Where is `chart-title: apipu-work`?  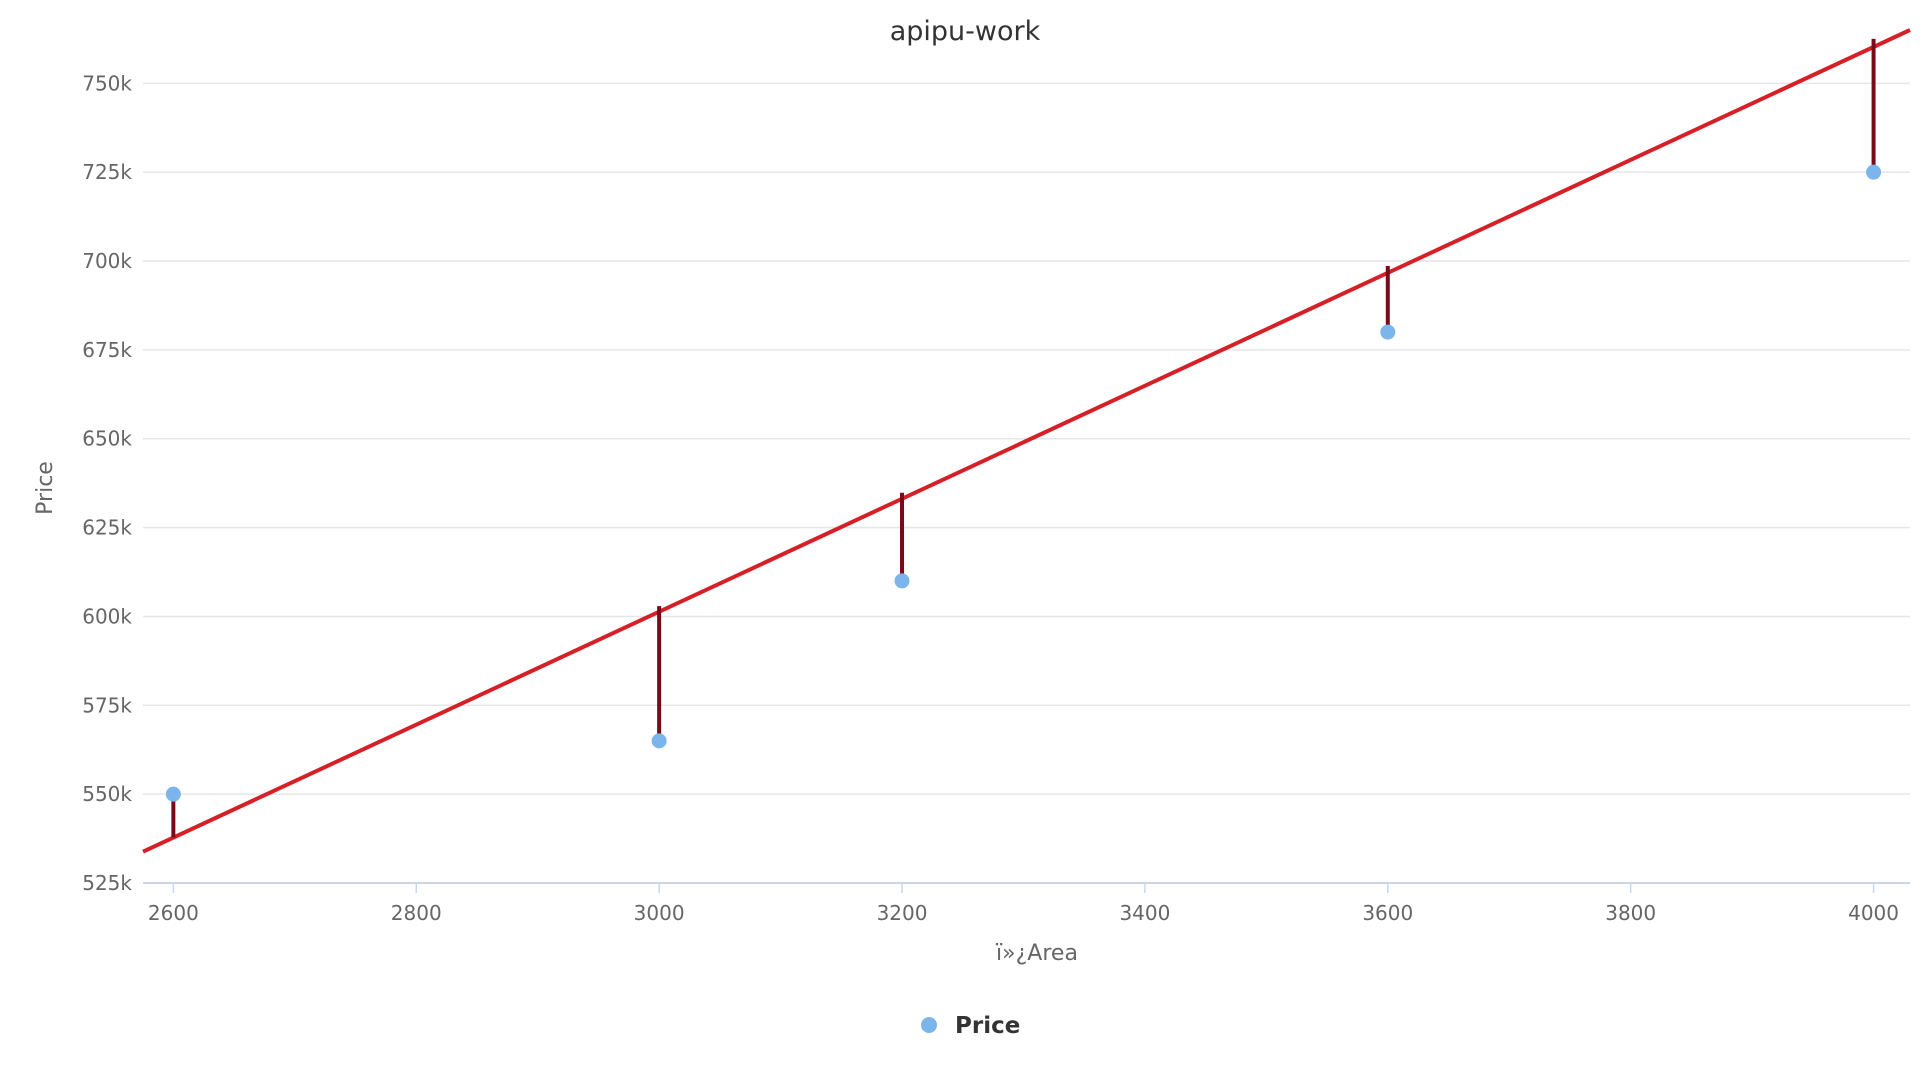 chart-title: apipu-work is located at coordinates (965, 31).